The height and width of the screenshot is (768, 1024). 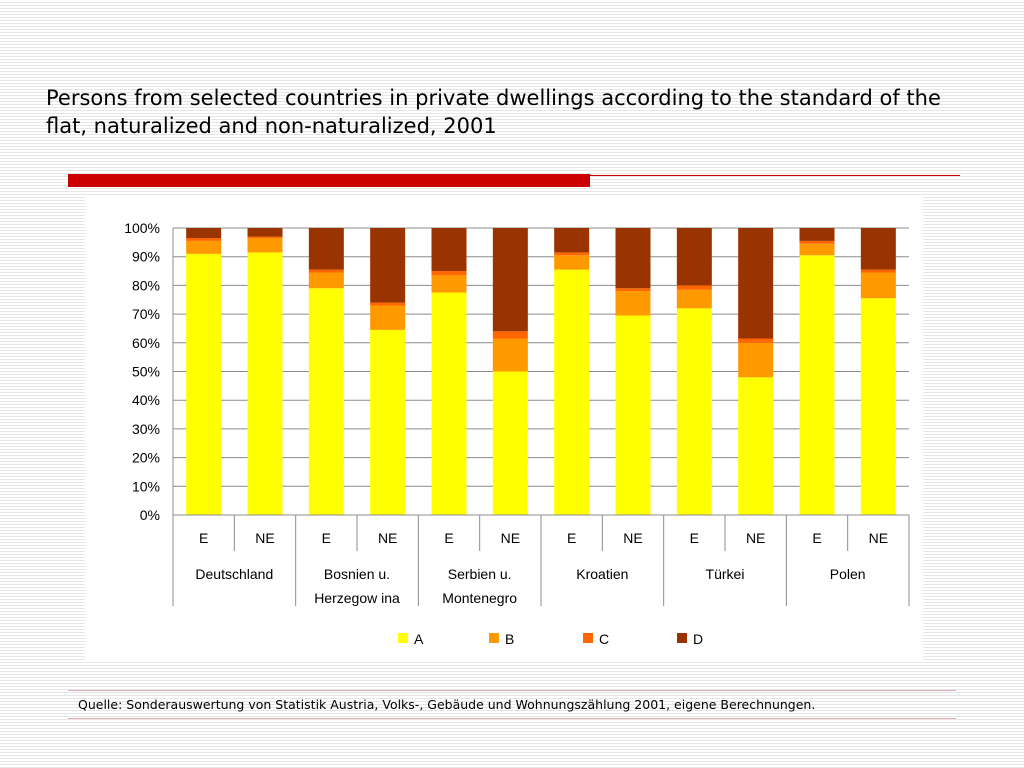 What do you see at coordinates (419, 639) in the screenshot?
I see `legend-label-a: A` at bounding box center [419, 639].